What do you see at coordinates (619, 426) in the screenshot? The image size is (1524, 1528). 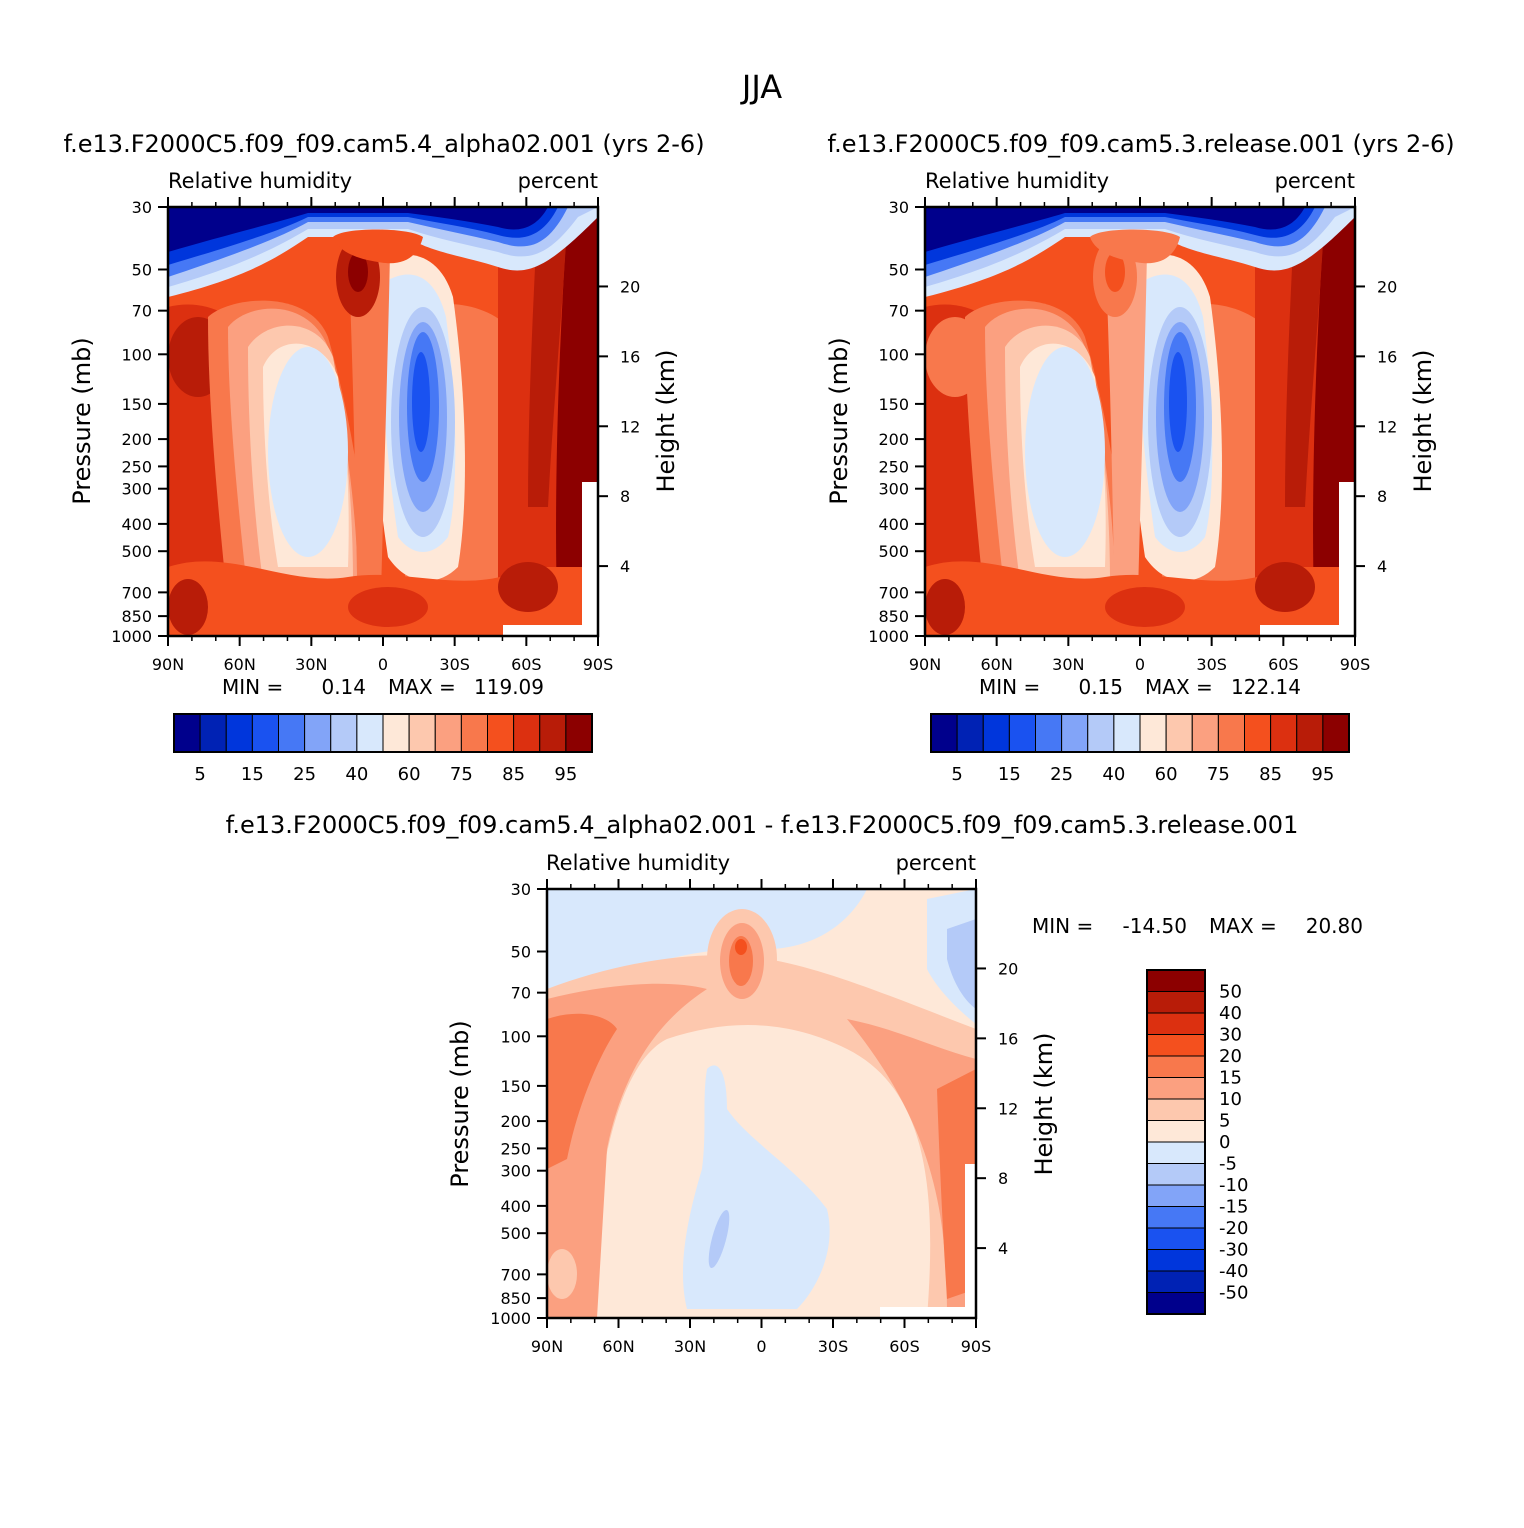 I see `panel-1-height-axis: 20 16 12 8 4` at bounding box center [619, 426].